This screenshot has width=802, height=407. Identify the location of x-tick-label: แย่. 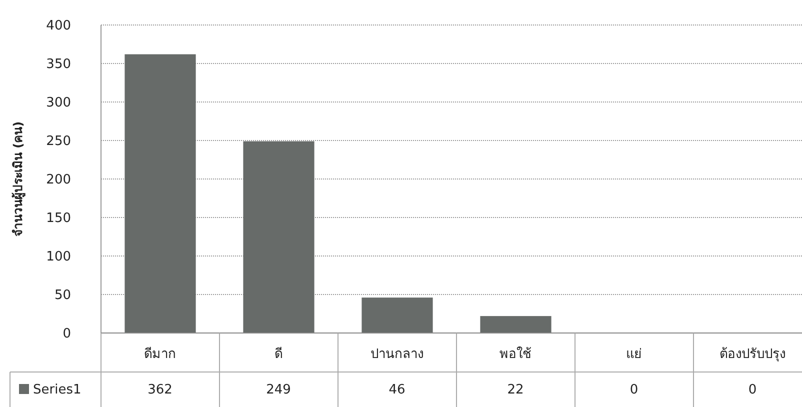
(634, 354).